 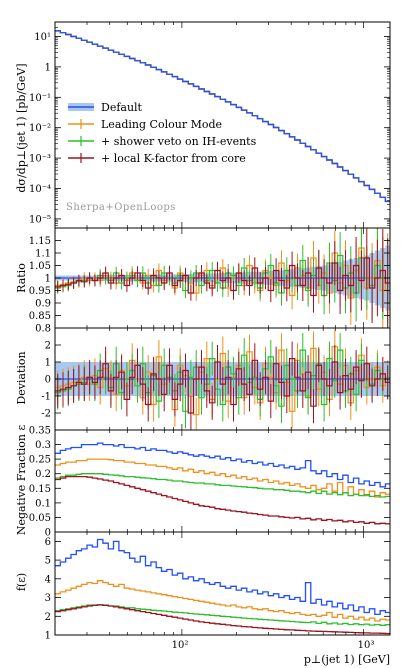 I want to click on ytick-label-deviation-0: 2, so click(x=48, y=346).